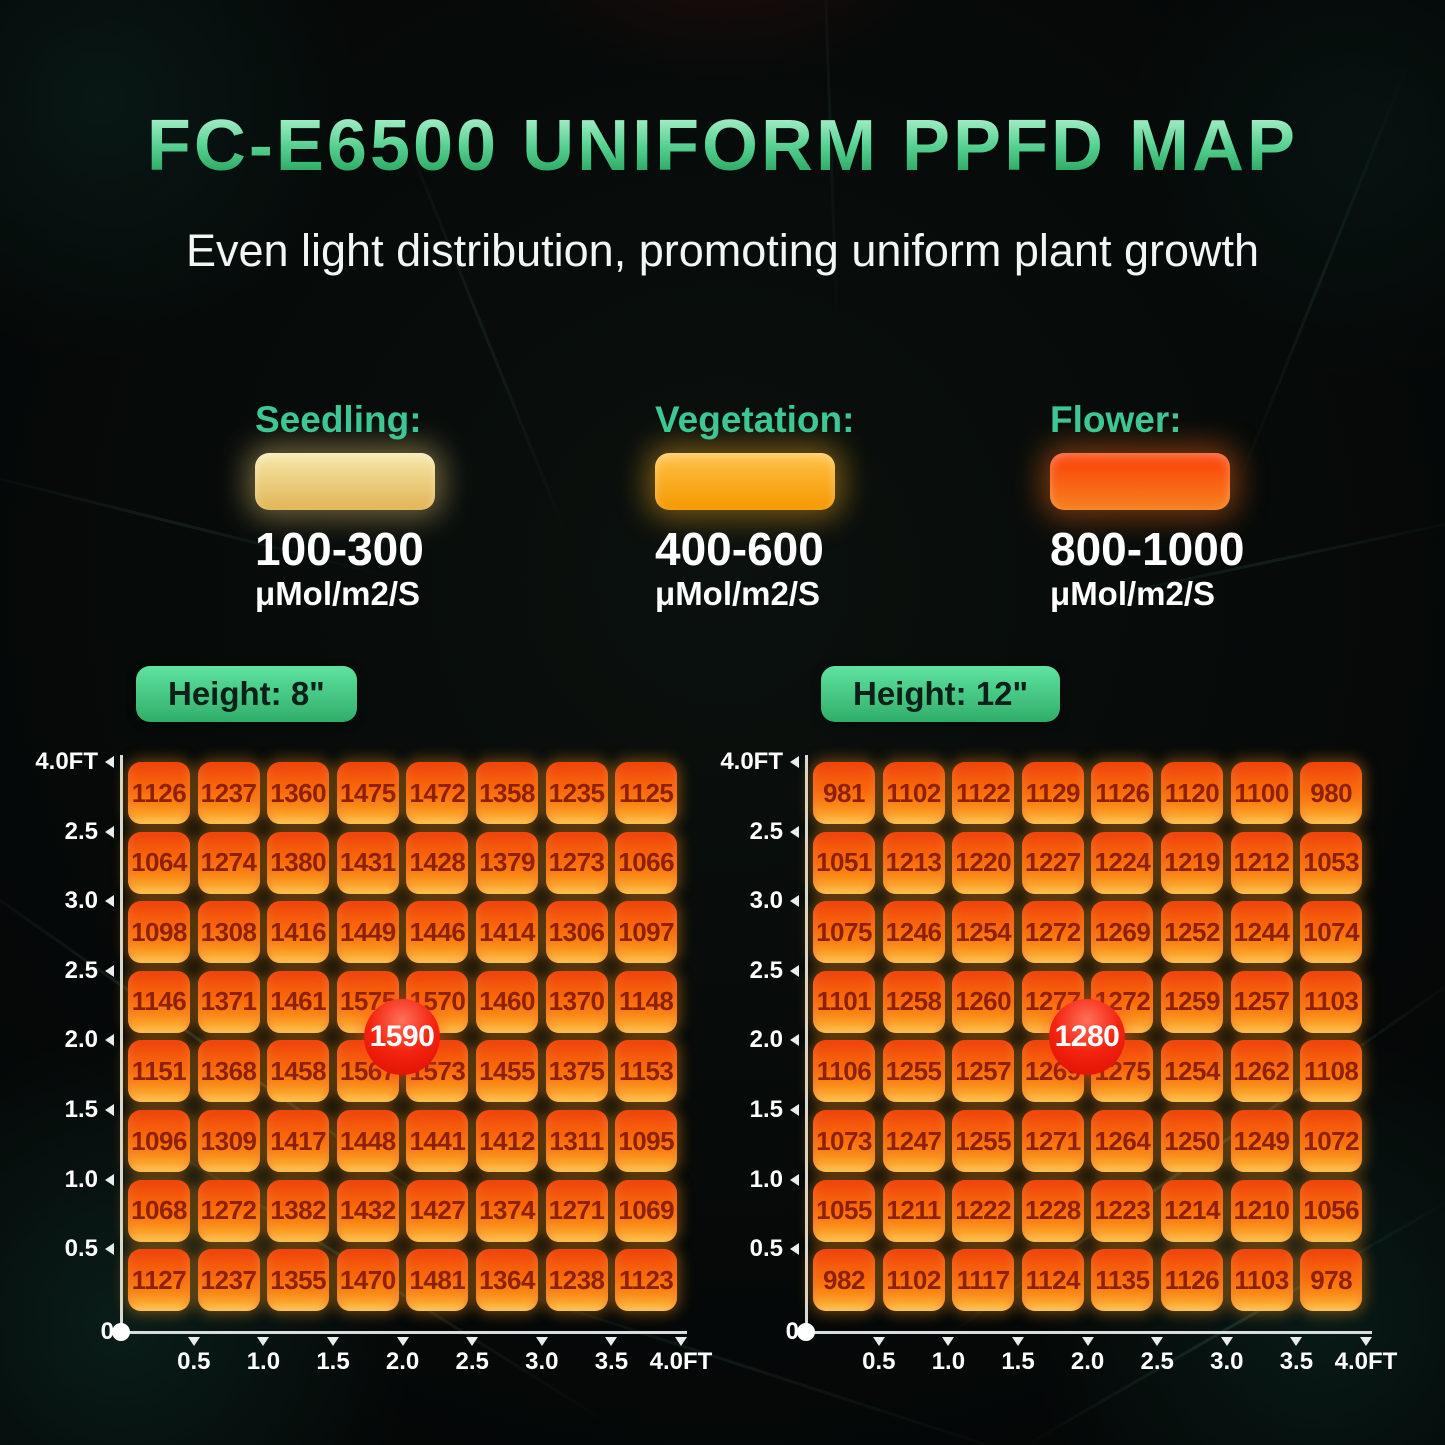  I want to click on seedling-swatch, so click(345, 481).